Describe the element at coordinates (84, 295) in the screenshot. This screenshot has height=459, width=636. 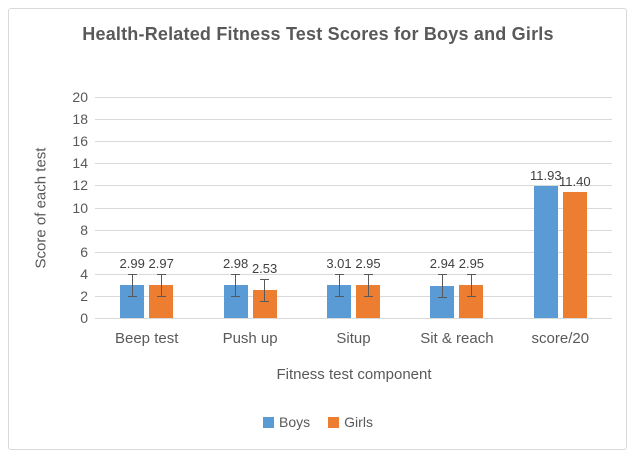
I see `y-tick-label: 2` at that location.